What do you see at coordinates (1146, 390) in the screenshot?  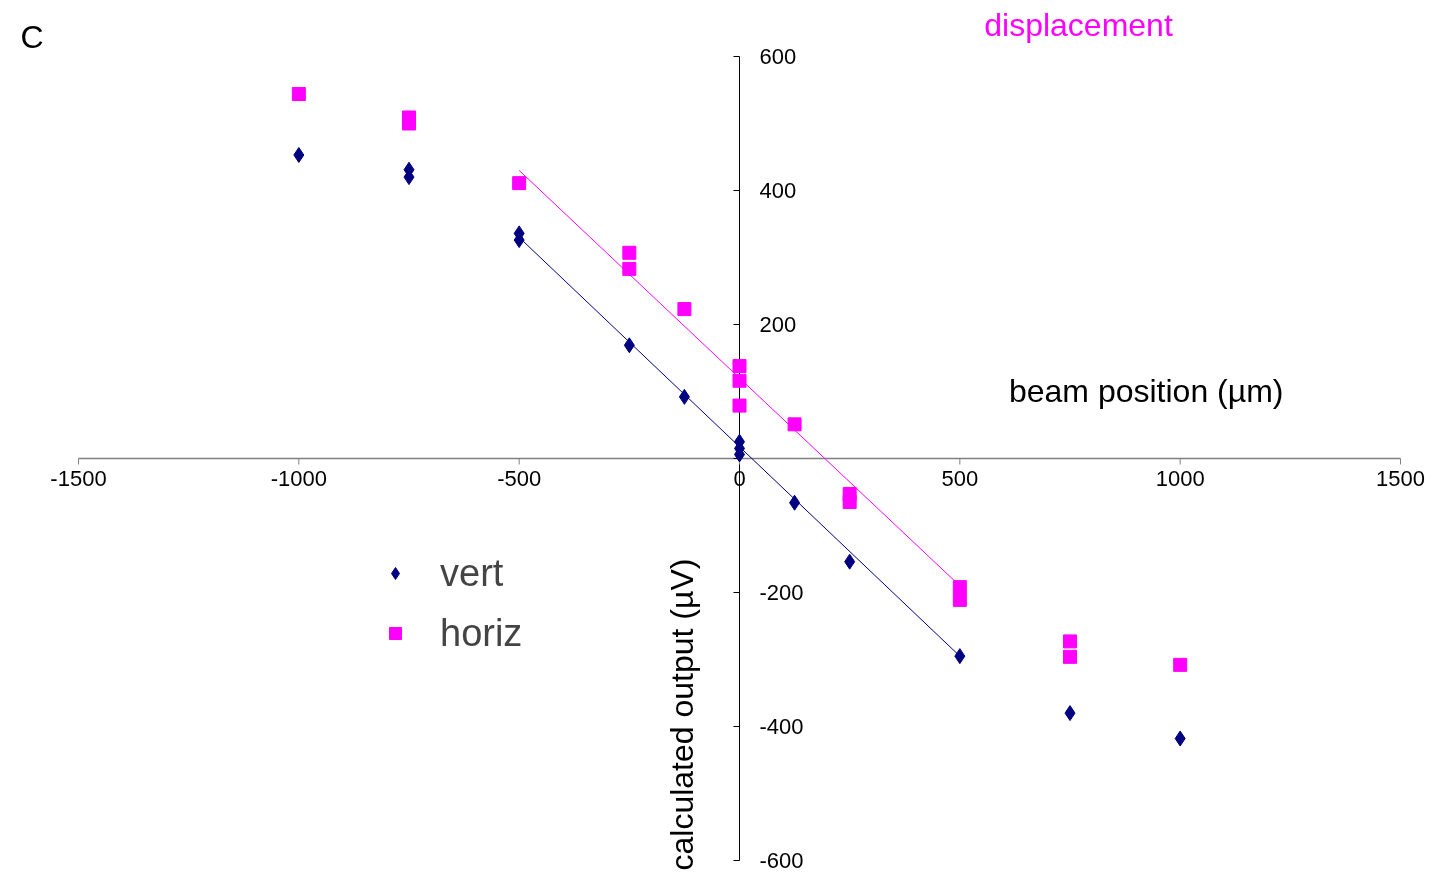 I see `x-axis-title: beam position (µm)` at bounding box center [1146, 390].